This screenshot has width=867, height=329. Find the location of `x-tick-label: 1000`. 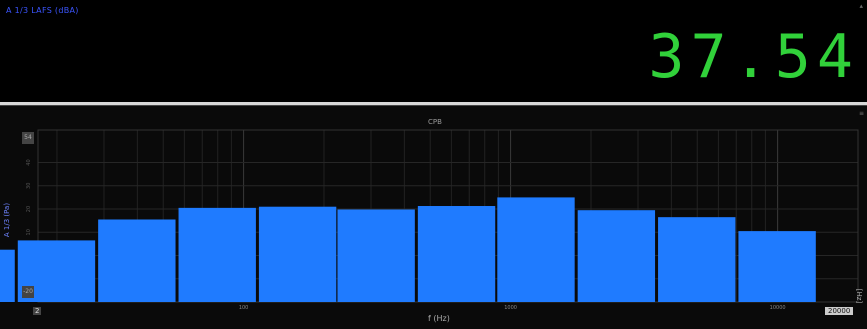

x-tick-label: 1000 is located at coordinates (510, 308).